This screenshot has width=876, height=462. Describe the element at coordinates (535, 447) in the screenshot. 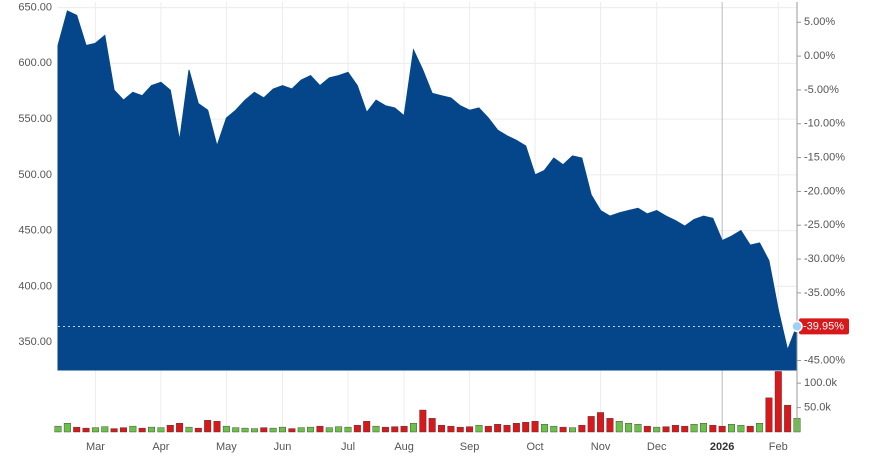

I see `x-tick-label: Oct` at that location.